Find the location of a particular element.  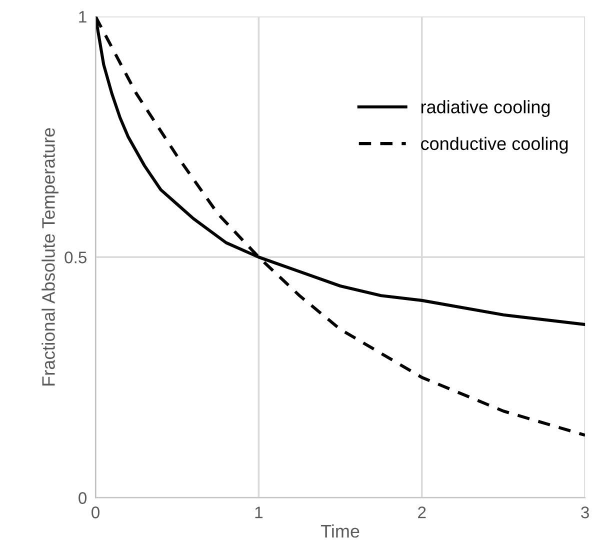

legend-label: radiative cooling is located at coordinates (485, 108).